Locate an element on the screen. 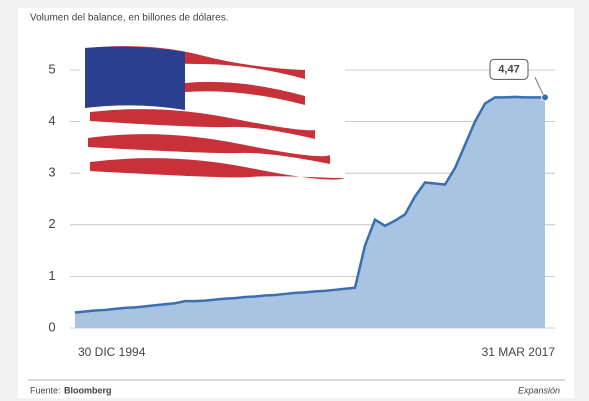  x-tick-label: 31 MAR 2017 is located at coordinates (519, 352).